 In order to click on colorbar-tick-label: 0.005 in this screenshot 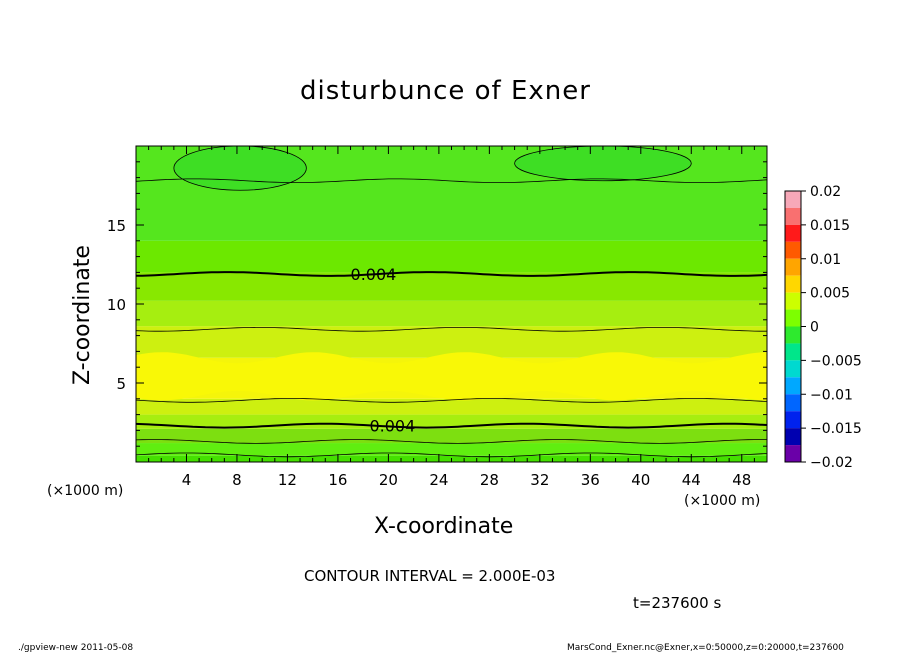, I will do `click(830, 294)`.